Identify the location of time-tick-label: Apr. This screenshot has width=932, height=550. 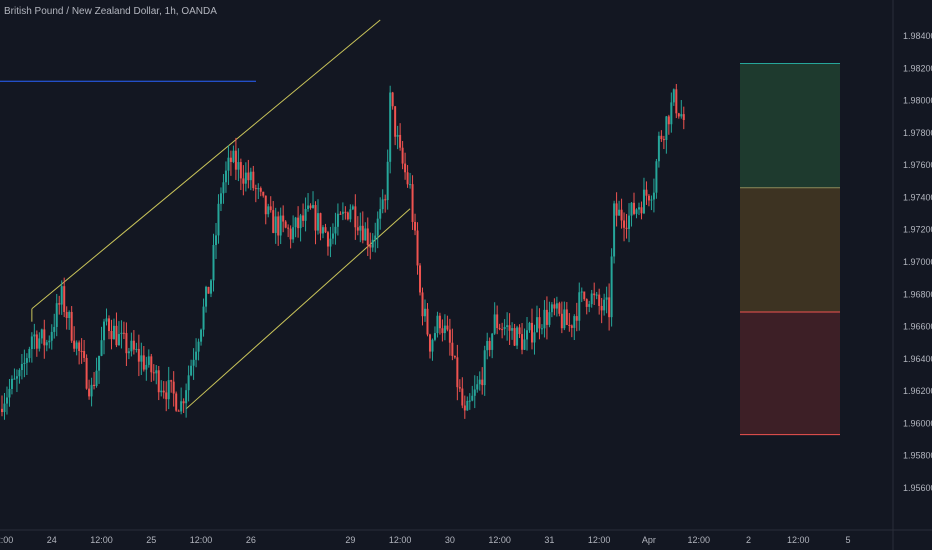
(649, 540).